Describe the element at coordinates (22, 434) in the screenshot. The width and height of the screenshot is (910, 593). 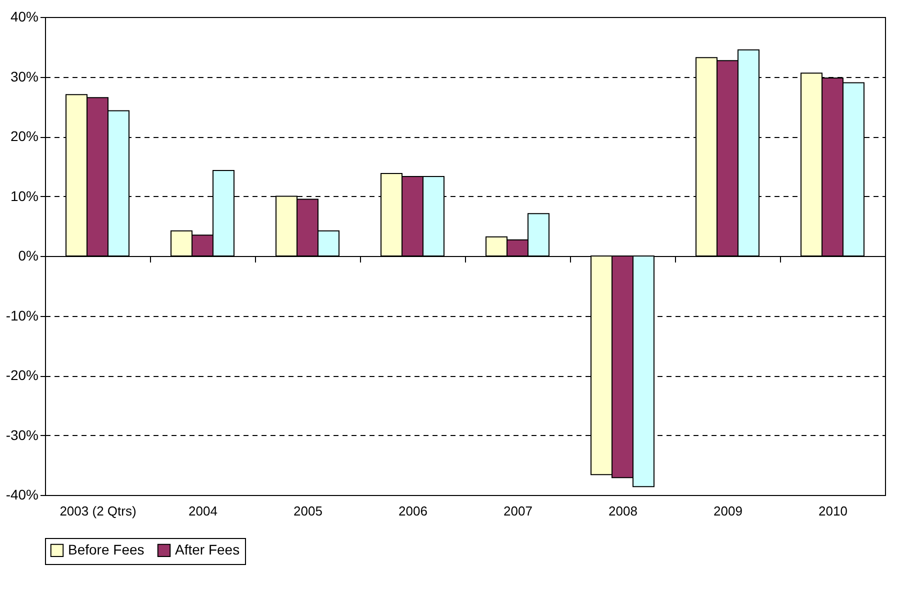
I see `y-tick-label: -30%` at that location.